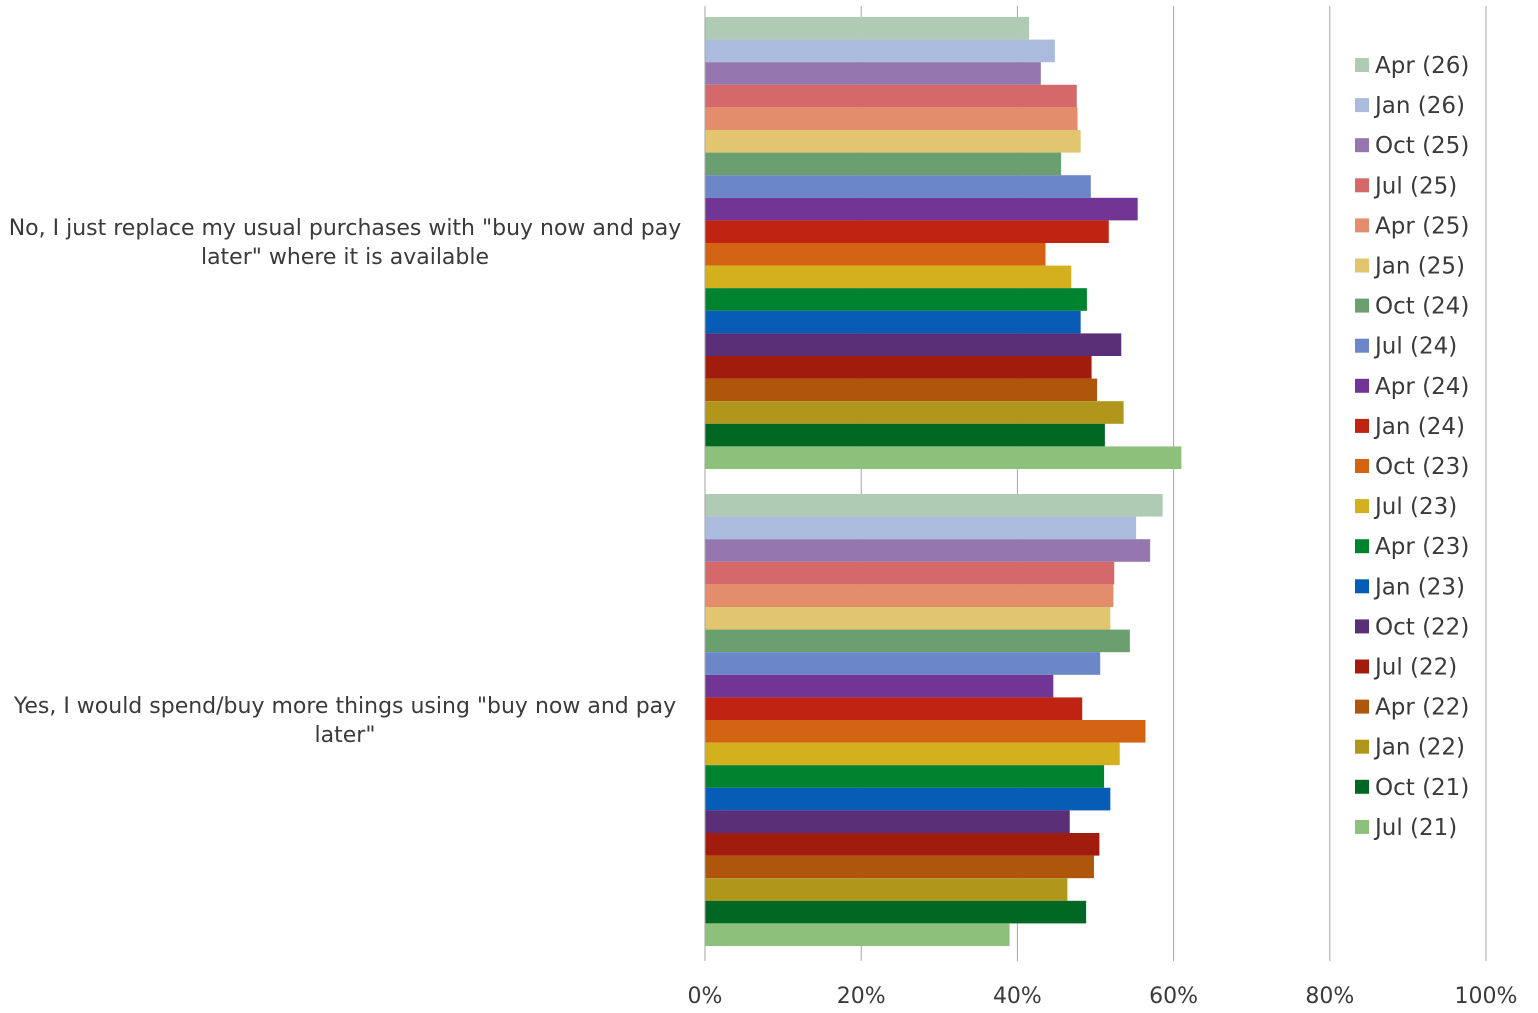 The image size is (1538, 1013). What do you see at coordinates (1419, 587) in the screenshot?
I see `legend-label: Jan (23)` at bounding box center [1419, 587].